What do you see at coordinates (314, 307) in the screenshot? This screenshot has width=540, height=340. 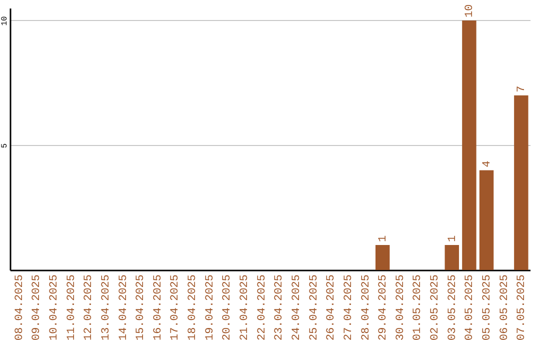 I see `x-tick-label: 25.04.2025` at bounding box center [314, 307].